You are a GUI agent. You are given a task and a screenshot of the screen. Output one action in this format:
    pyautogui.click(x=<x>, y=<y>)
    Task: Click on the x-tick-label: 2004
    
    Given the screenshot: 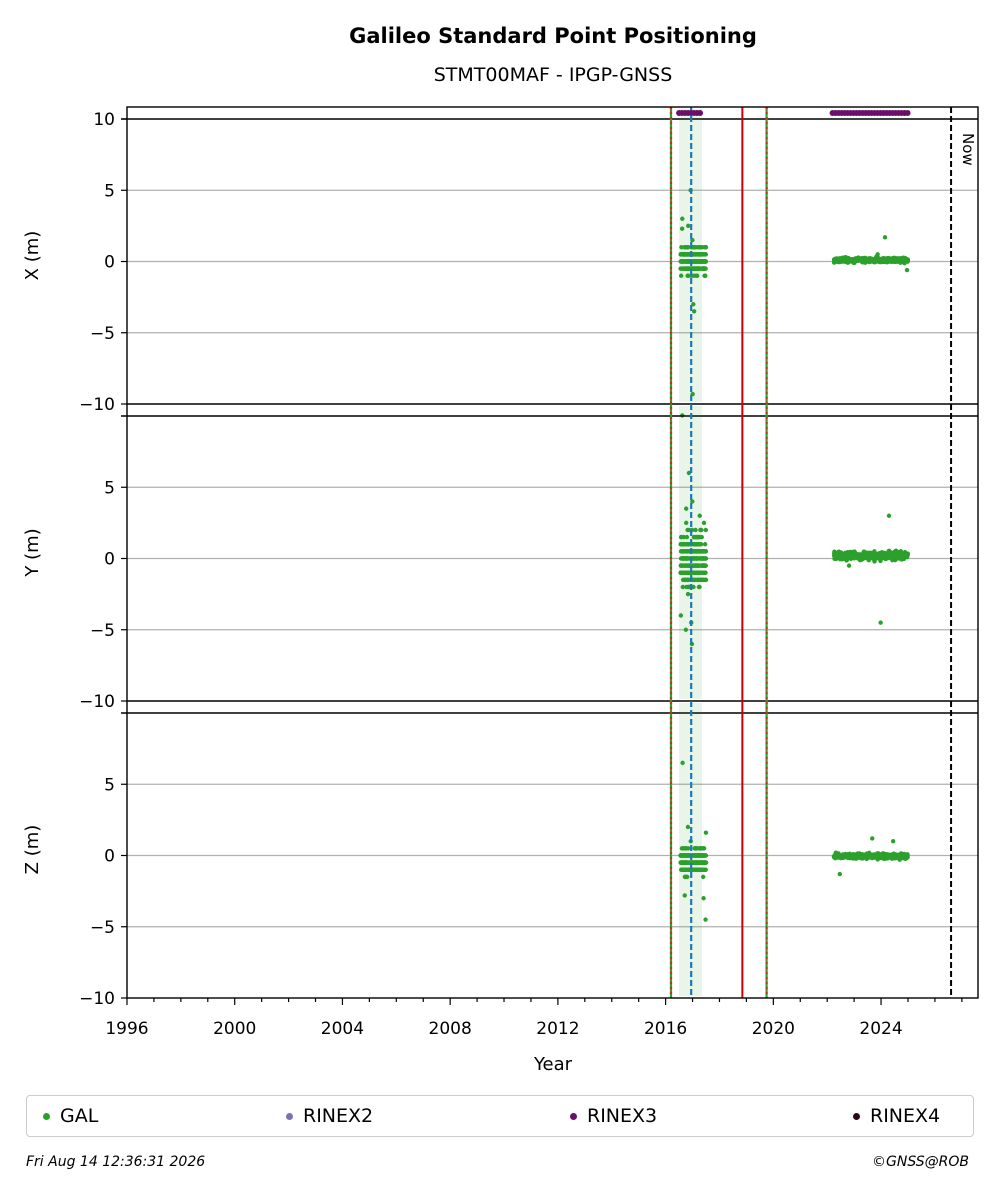 What is the action you would take?
    pyautogui.click(x=342, y=1029)
    